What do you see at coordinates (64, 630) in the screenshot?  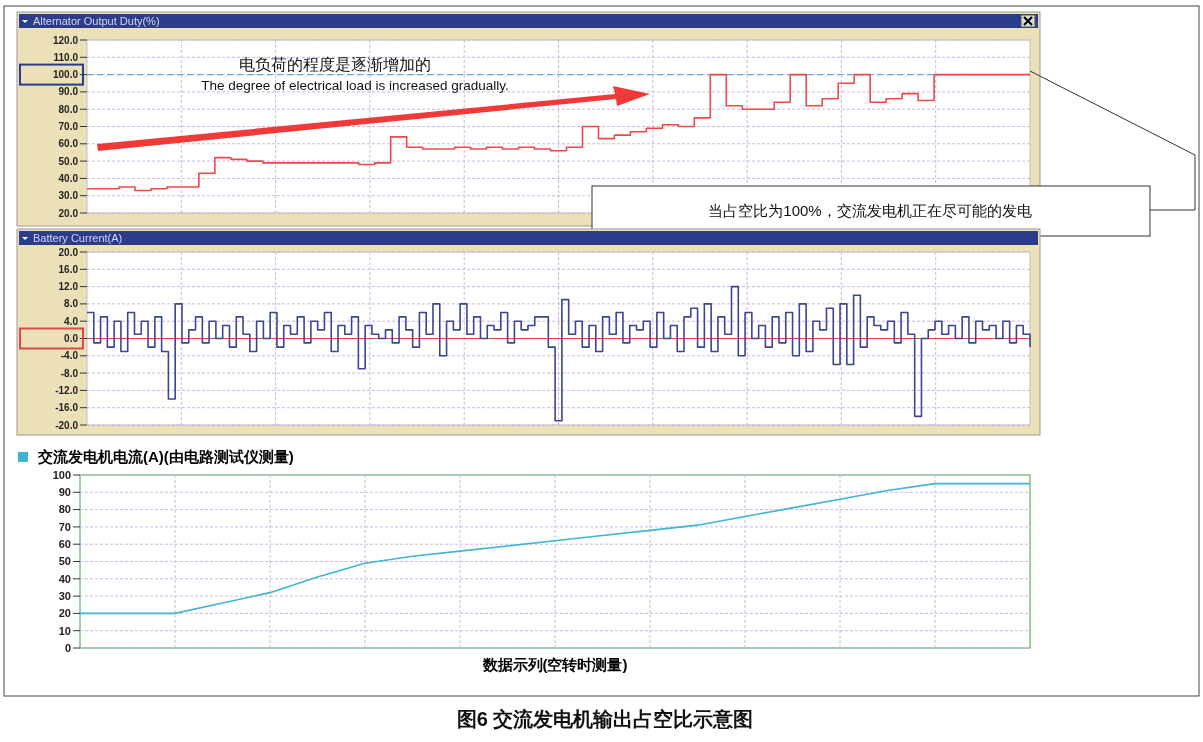 I see `y-tick-label: 10` at bounding box center [64, 630].